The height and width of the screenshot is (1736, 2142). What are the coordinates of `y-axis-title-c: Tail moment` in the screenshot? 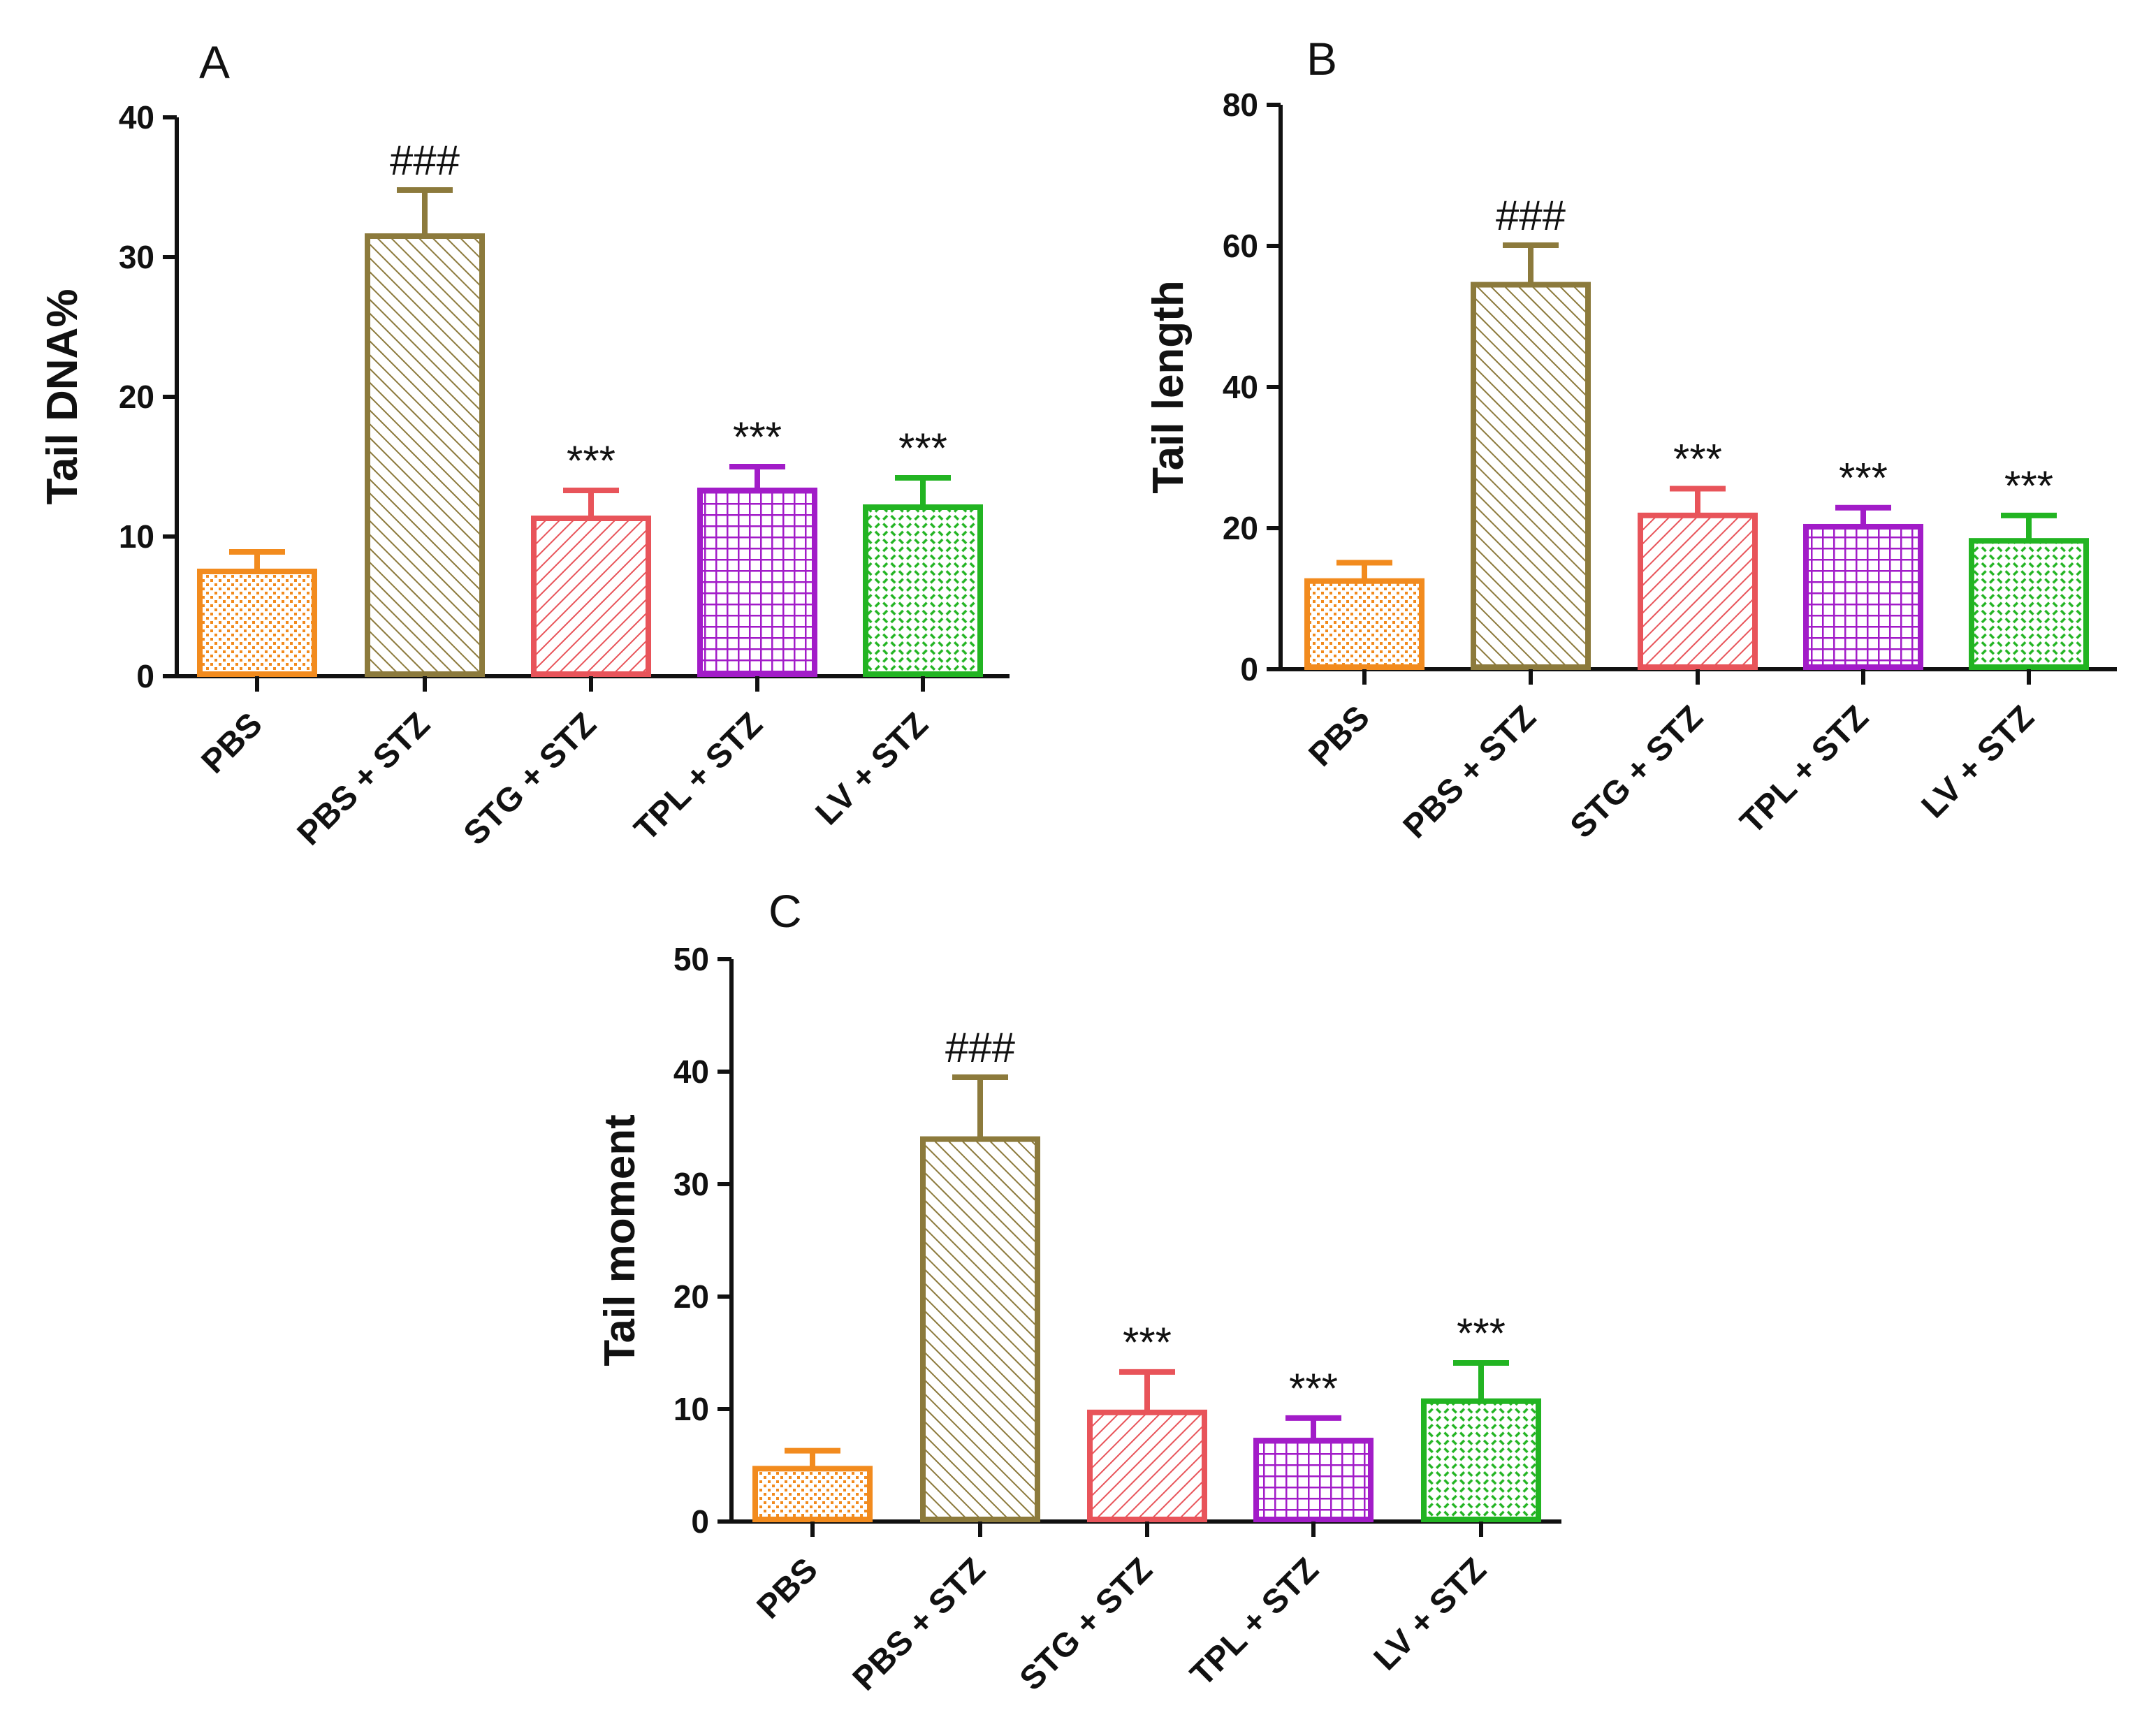 It's located at (620, 1240).